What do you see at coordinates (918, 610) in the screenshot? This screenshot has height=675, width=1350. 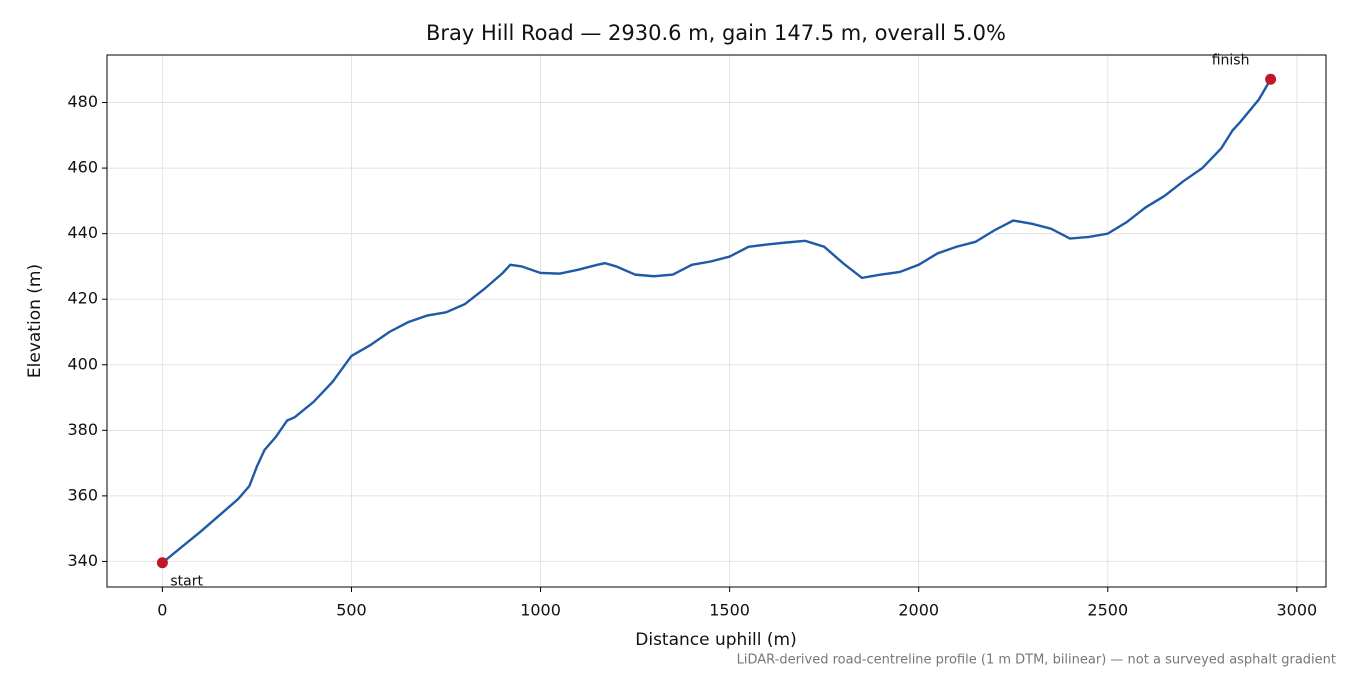 I see `x-tick-label: 2000` at bounding box center [918, 610].